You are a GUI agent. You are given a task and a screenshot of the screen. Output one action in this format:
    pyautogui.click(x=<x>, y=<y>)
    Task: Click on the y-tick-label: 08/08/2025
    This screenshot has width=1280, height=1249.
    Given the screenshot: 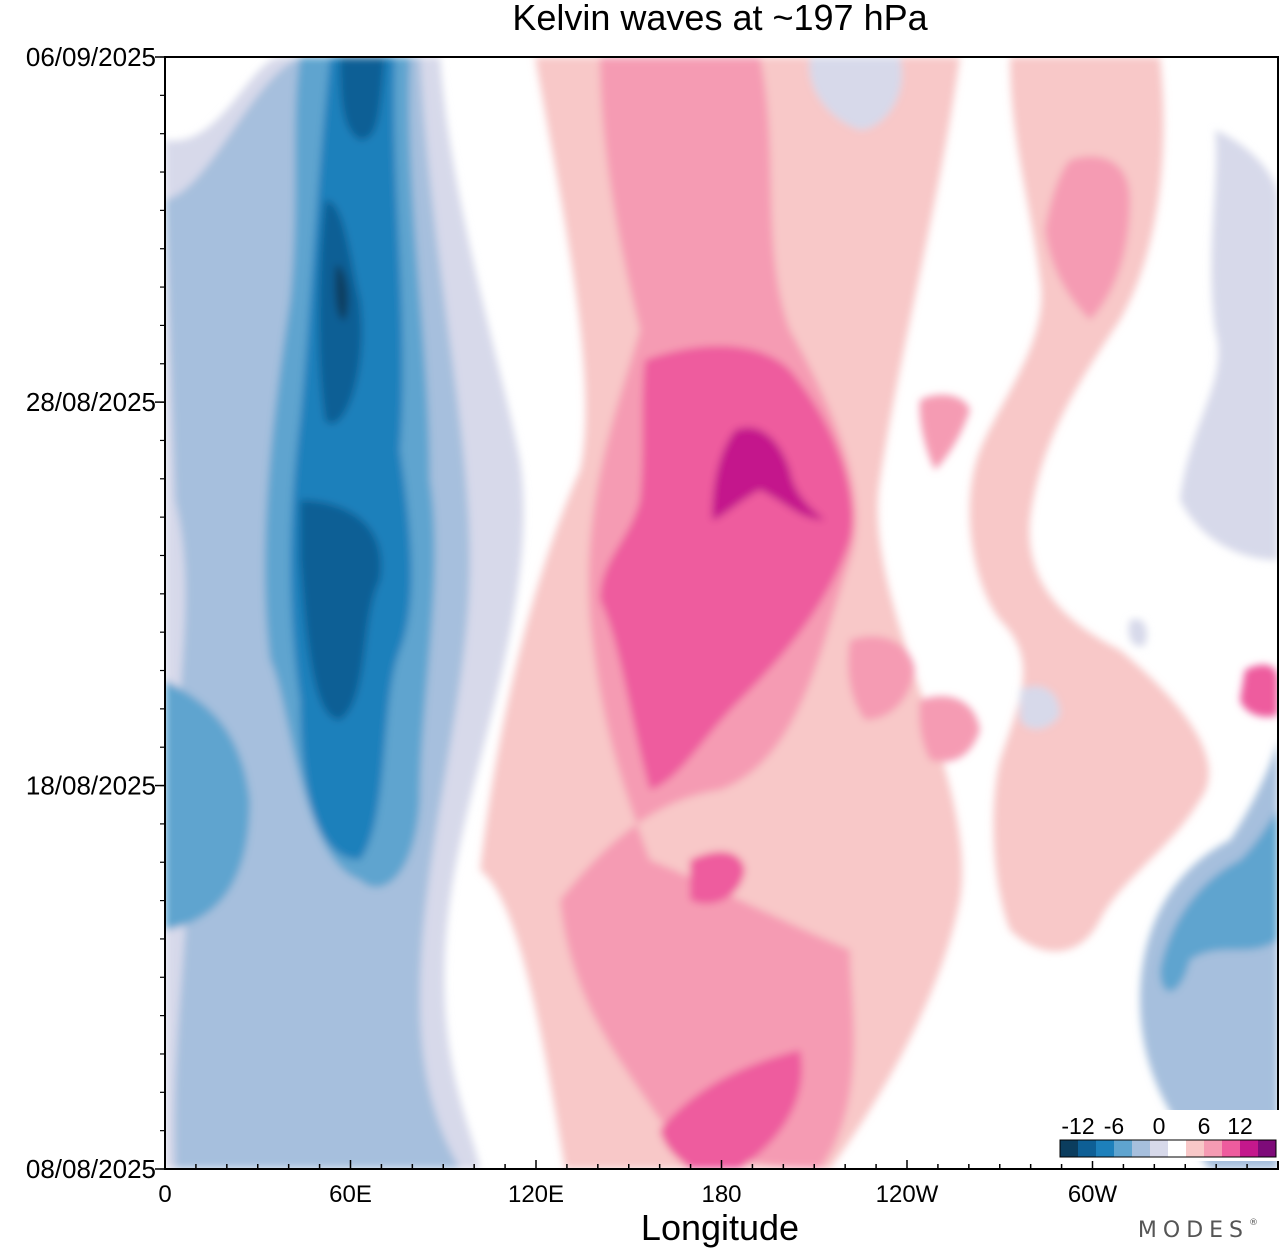 What is the action you would take?
    pyautogui.click(x=91, y=1169)
    